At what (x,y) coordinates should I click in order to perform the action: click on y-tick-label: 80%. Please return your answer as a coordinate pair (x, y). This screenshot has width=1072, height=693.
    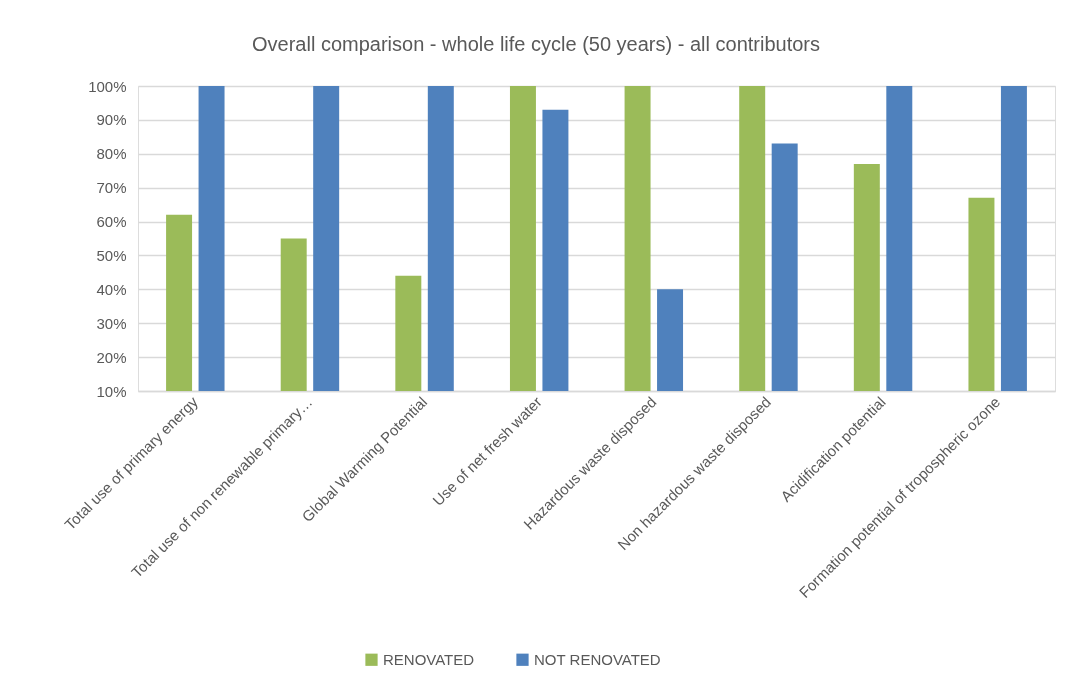
    Looking at the image, I should click on (111, 154).